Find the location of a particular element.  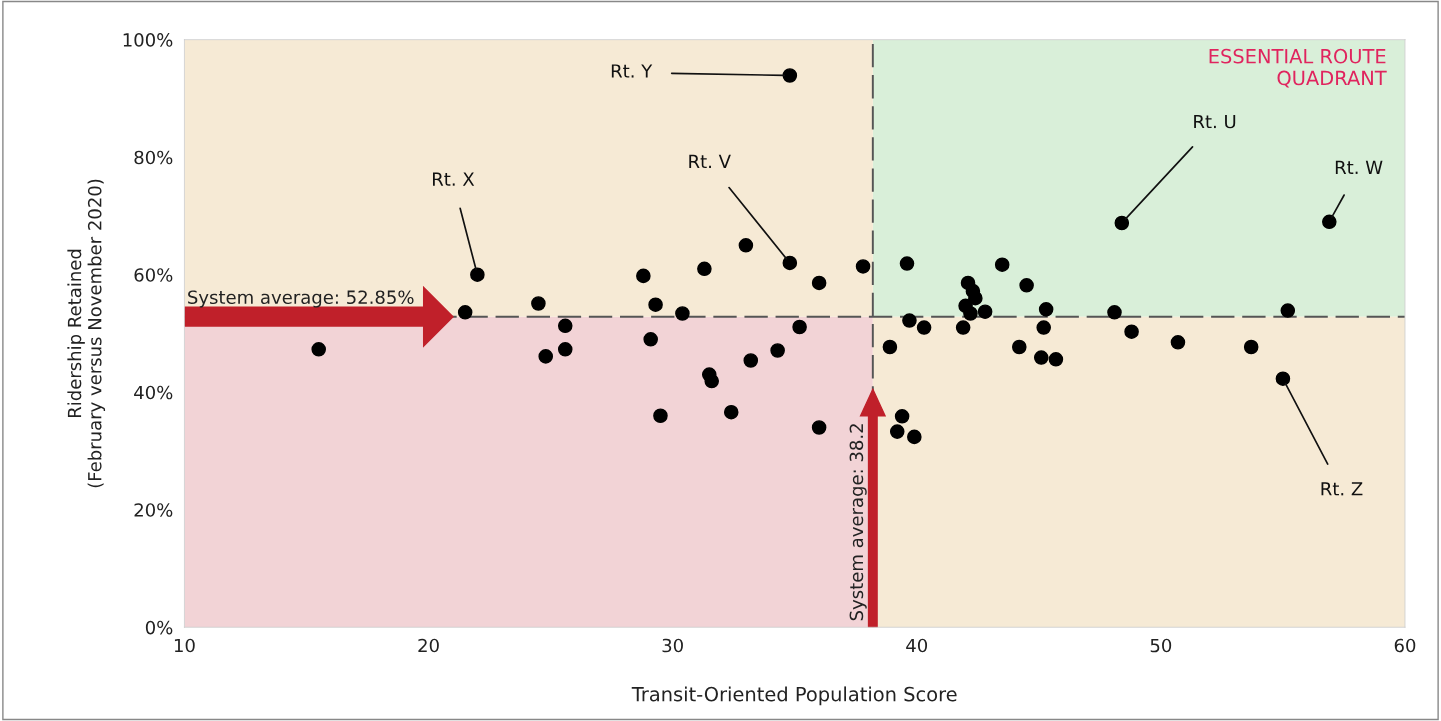

y-tick-label: 20% is located at coordinates (153, 510).